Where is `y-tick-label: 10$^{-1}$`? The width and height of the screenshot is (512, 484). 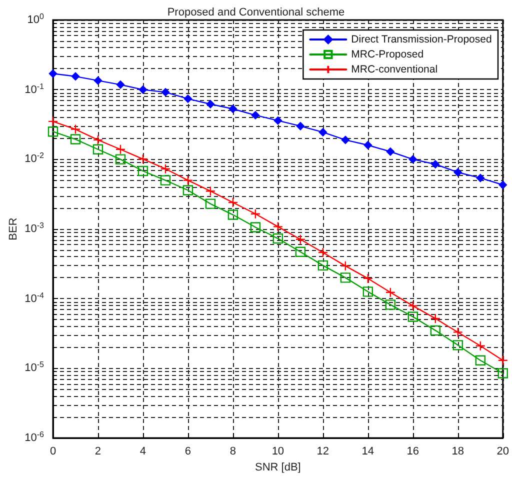 y-tick-label: 10$^{-1}$ is located at coordinates (34, 89).